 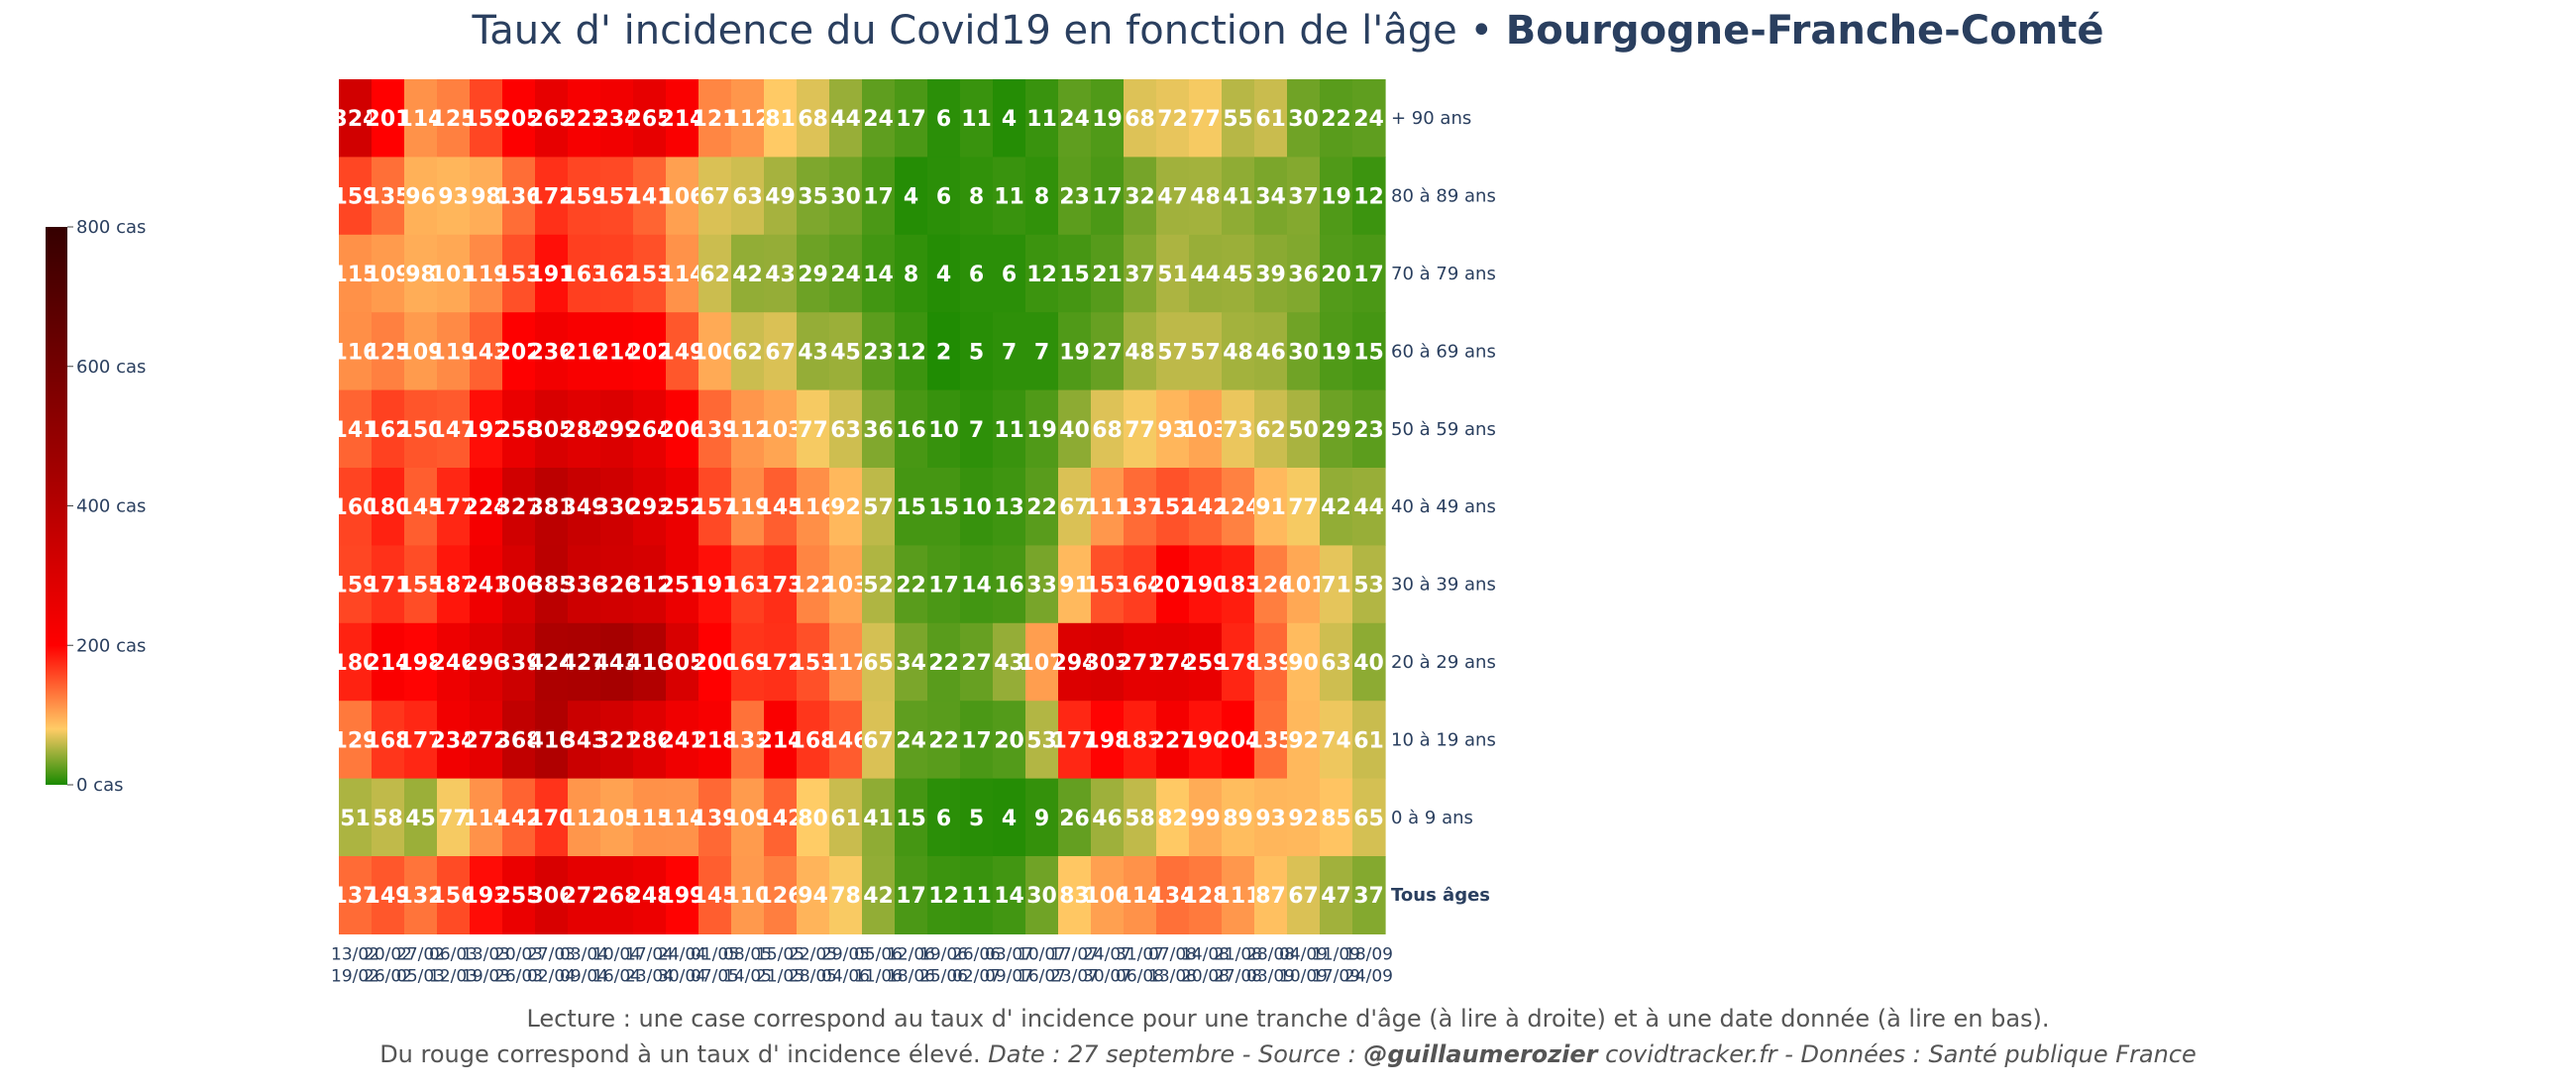 What do you see at coordinates (1238, 352) in the screenshot?
I see `cell-value-label: 48` at bounding box center [1238, 352].